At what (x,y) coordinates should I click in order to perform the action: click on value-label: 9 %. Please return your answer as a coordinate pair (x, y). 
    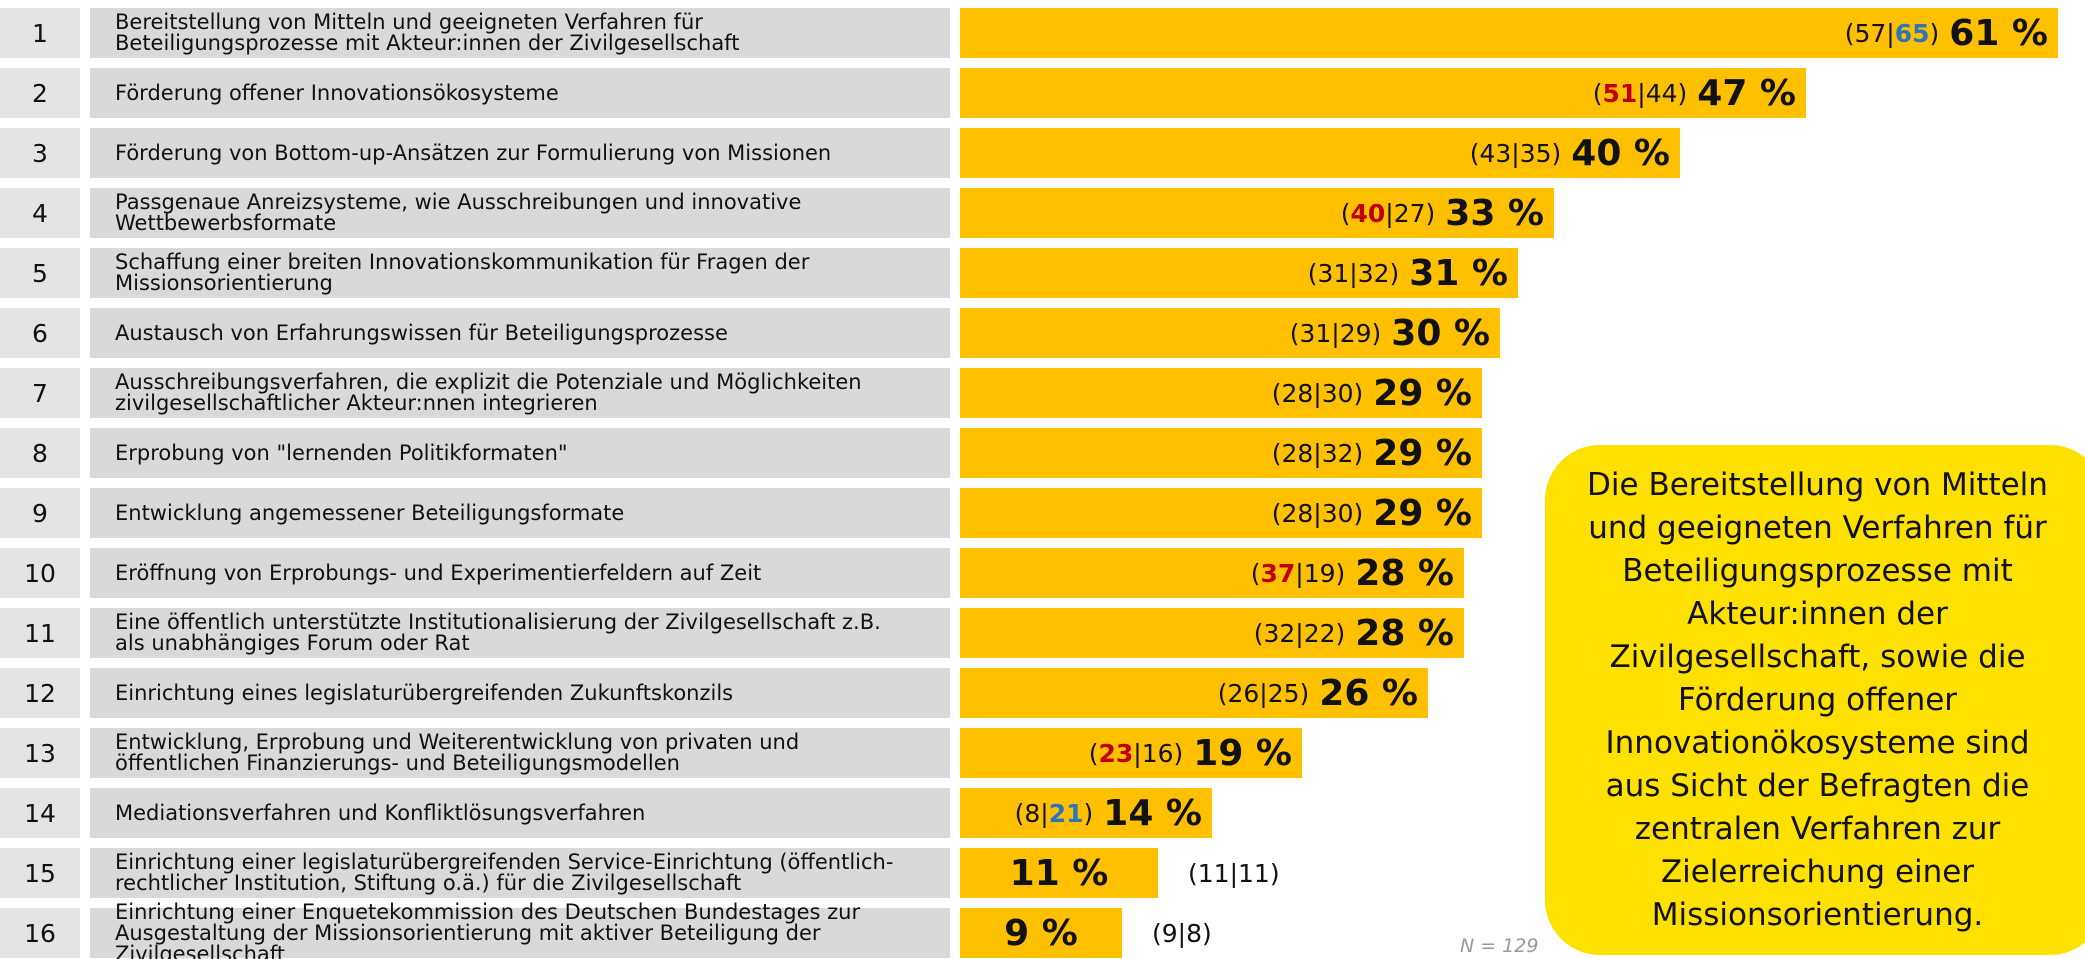
    Looking at the image, I should click on (1041, 933).